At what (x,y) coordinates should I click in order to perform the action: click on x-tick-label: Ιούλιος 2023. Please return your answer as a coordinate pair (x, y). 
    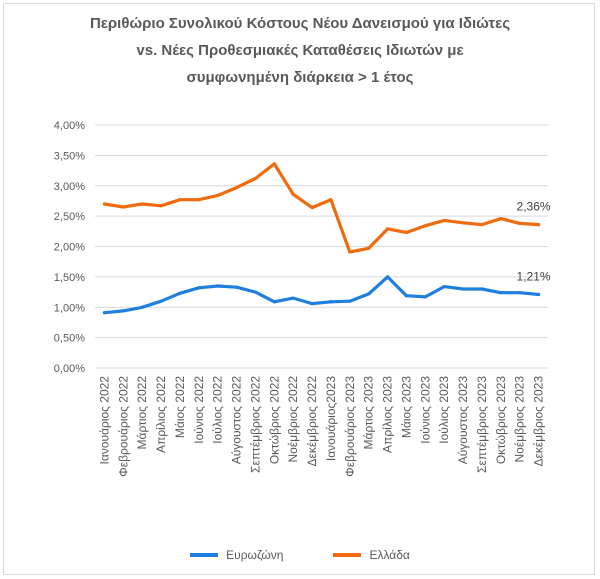
    Looking at the image, I should click on (444, 410).